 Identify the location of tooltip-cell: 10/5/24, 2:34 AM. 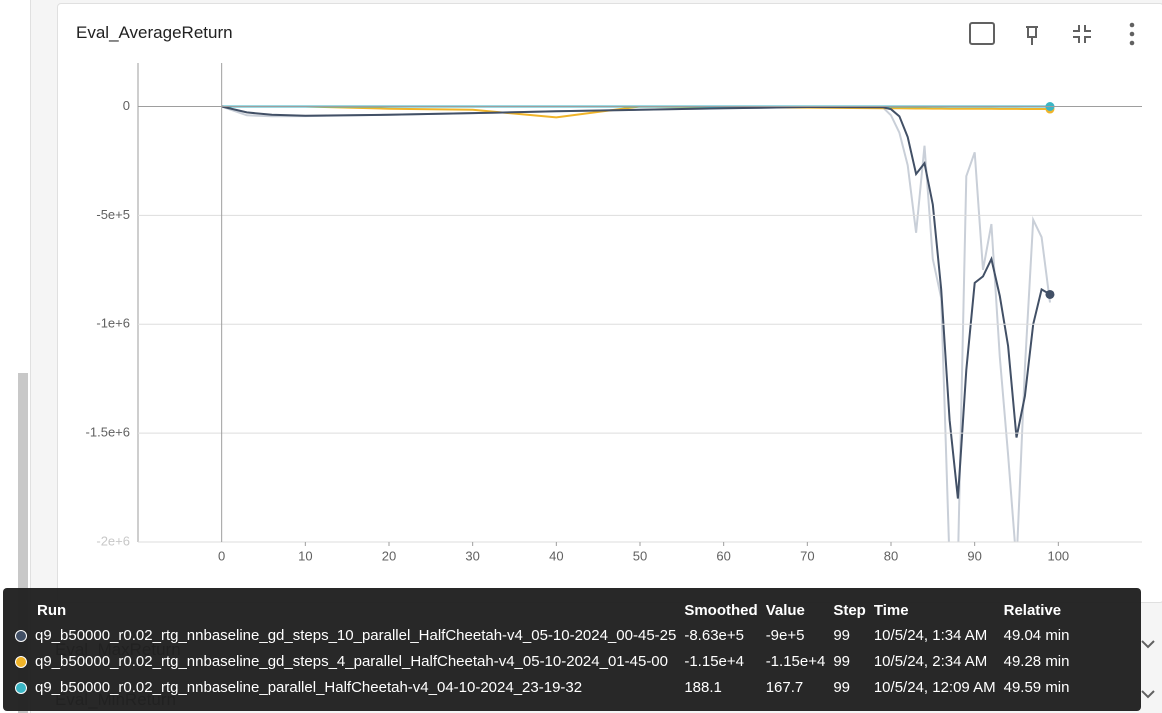
(930, 661).